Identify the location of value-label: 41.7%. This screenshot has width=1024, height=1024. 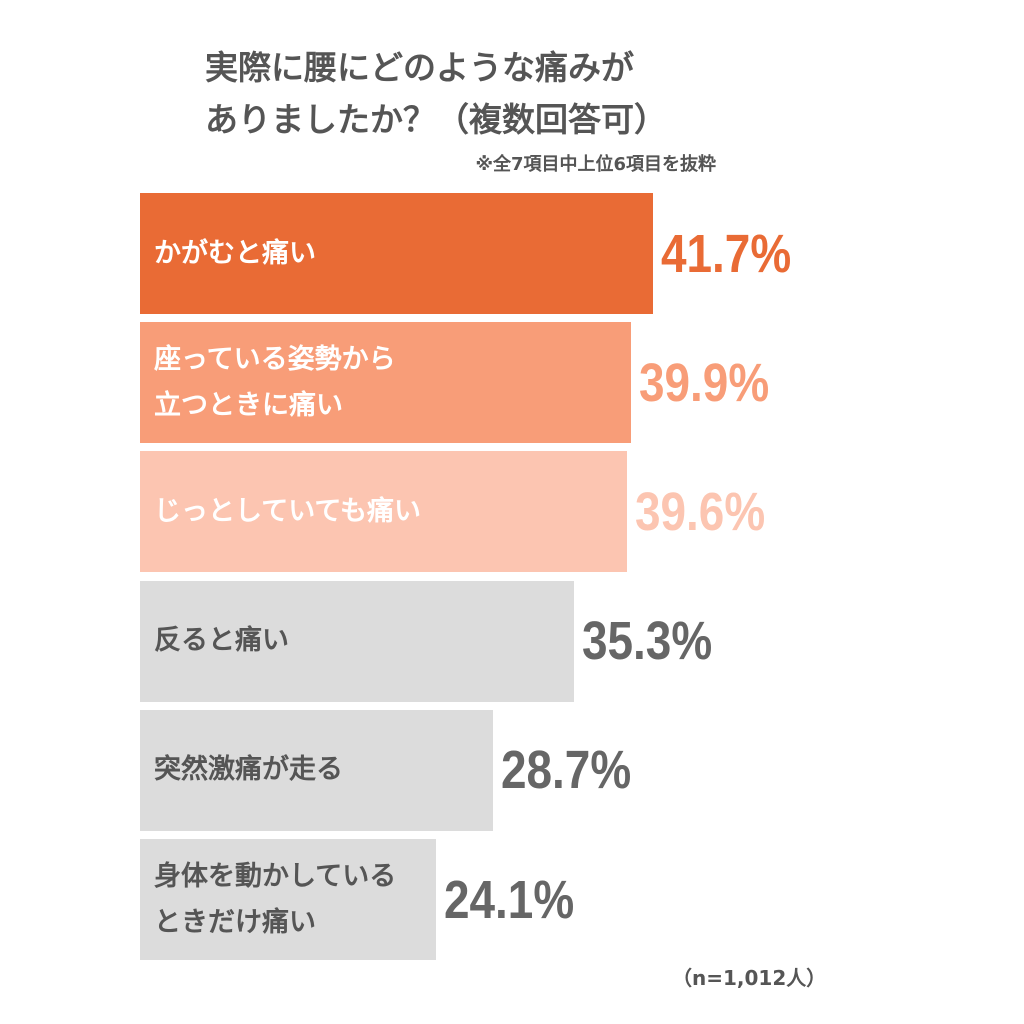
(726, 253).